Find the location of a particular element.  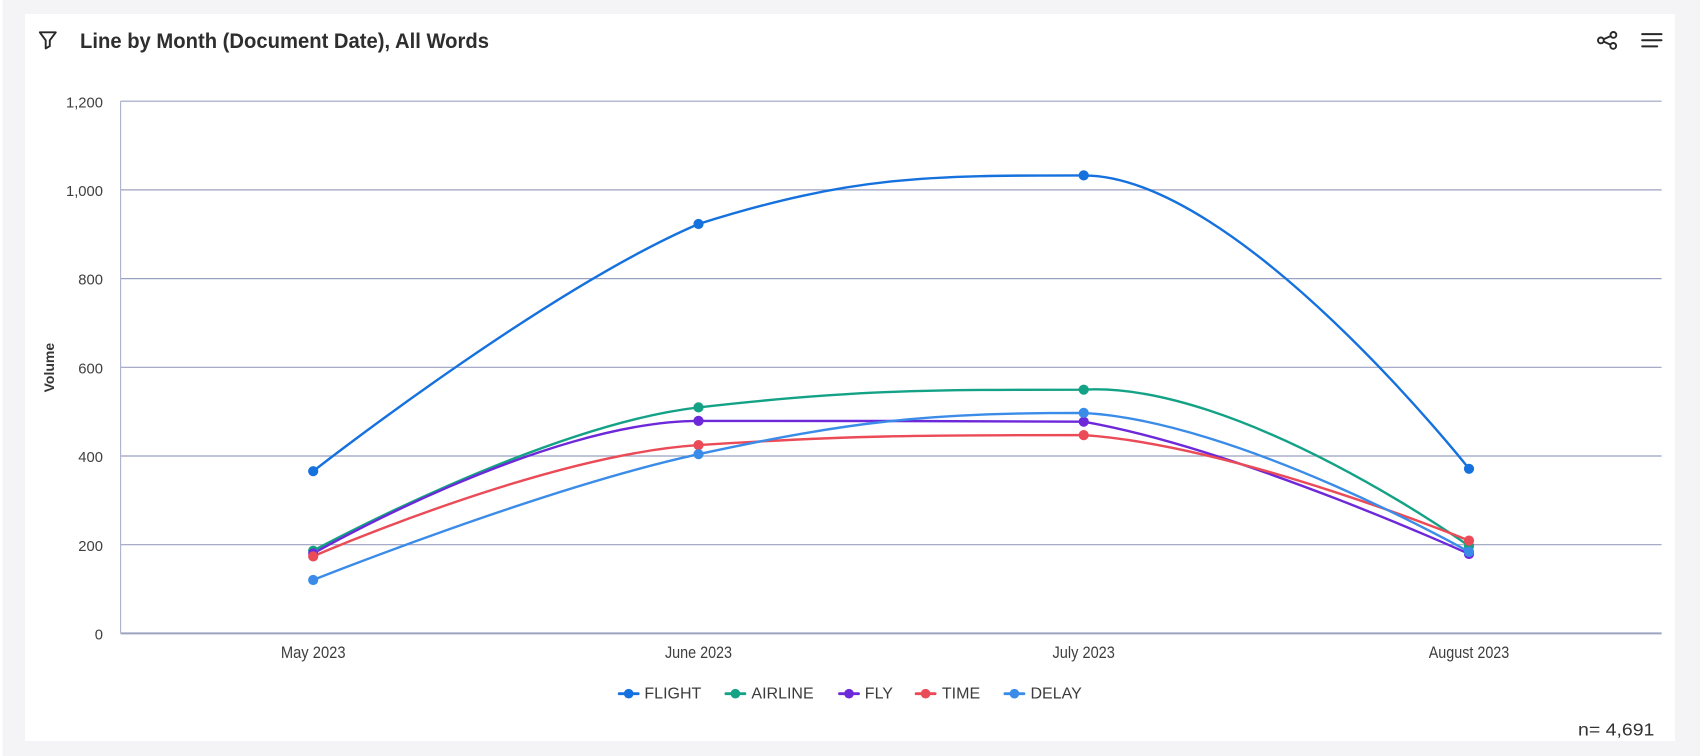

svg-text: 1,200 is located at coordinates (84, 103).